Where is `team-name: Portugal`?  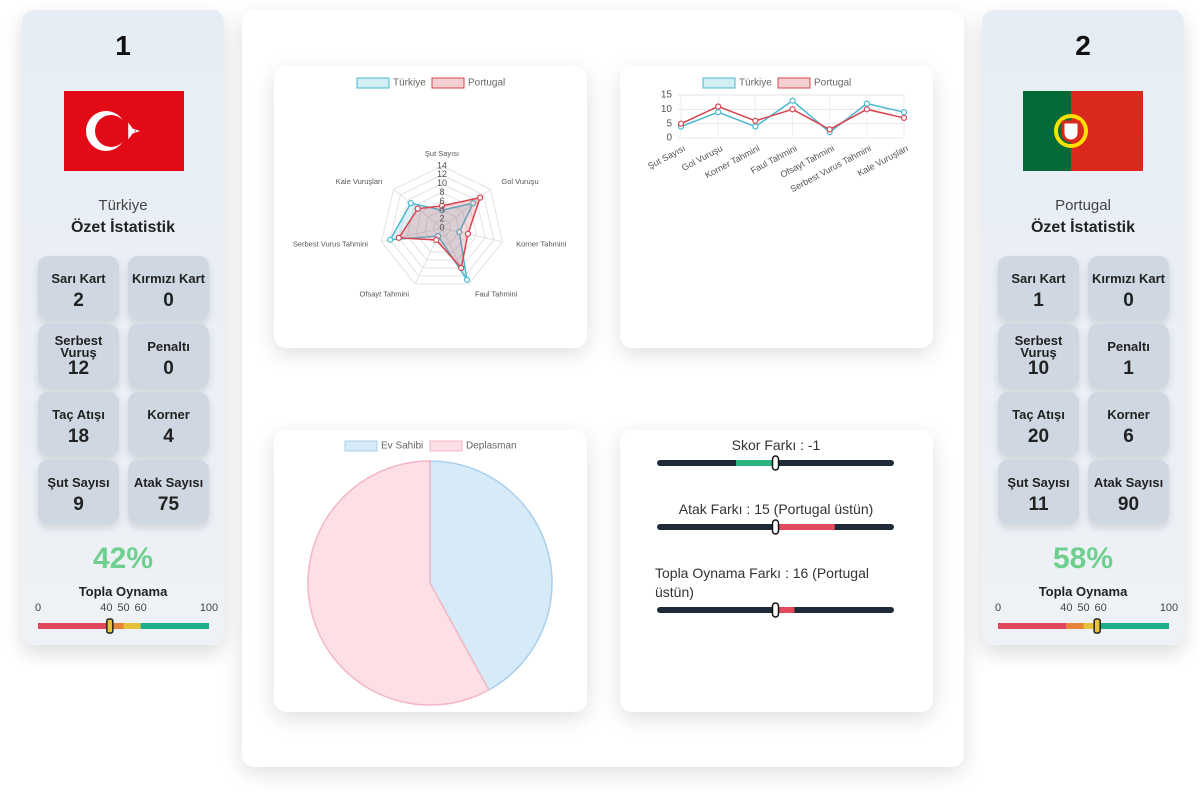
team-name: Portugal is located at coordinates (1083, 205).